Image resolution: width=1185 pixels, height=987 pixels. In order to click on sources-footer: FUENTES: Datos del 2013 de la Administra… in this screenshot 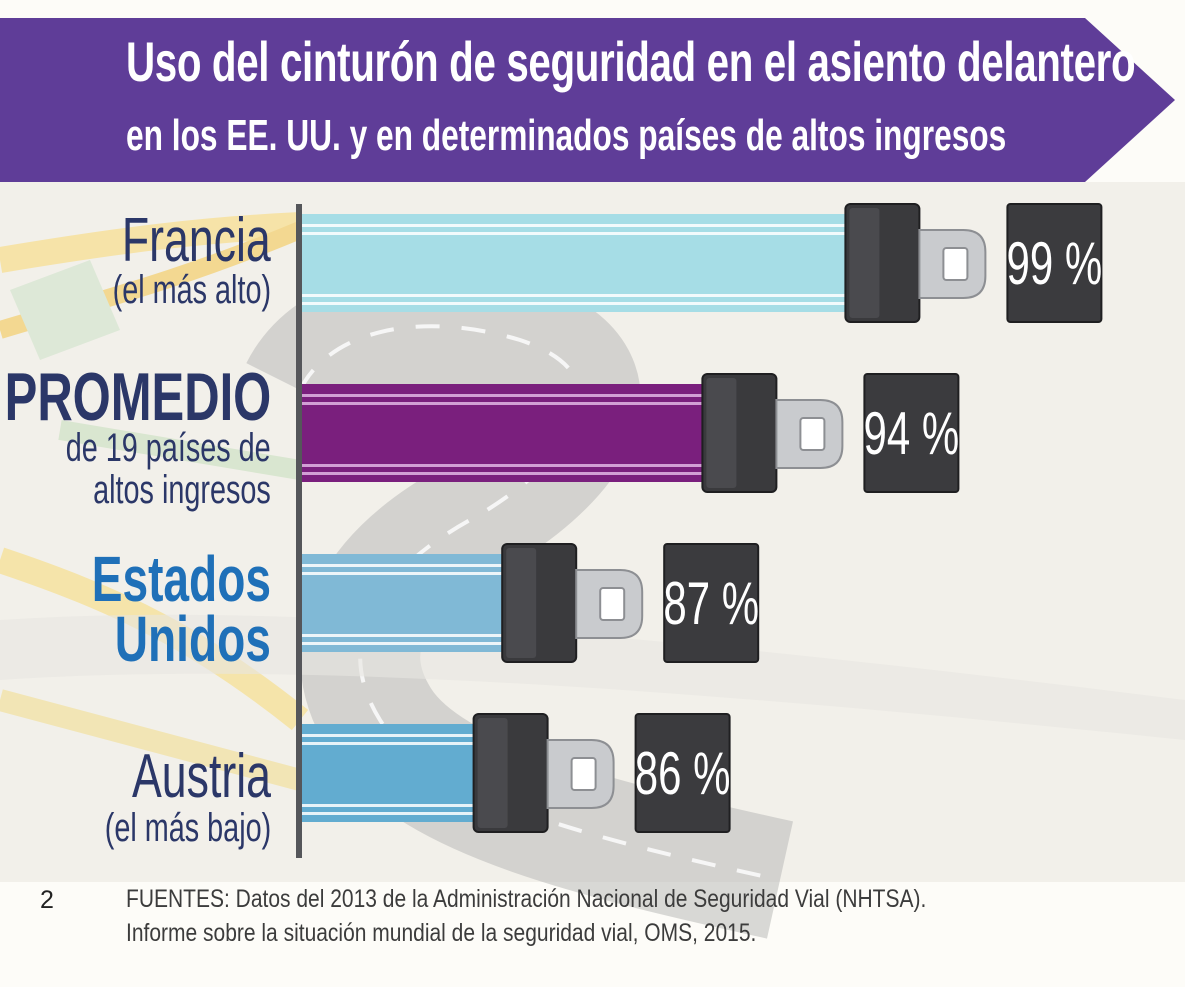, I will do `click(526, 916)`.